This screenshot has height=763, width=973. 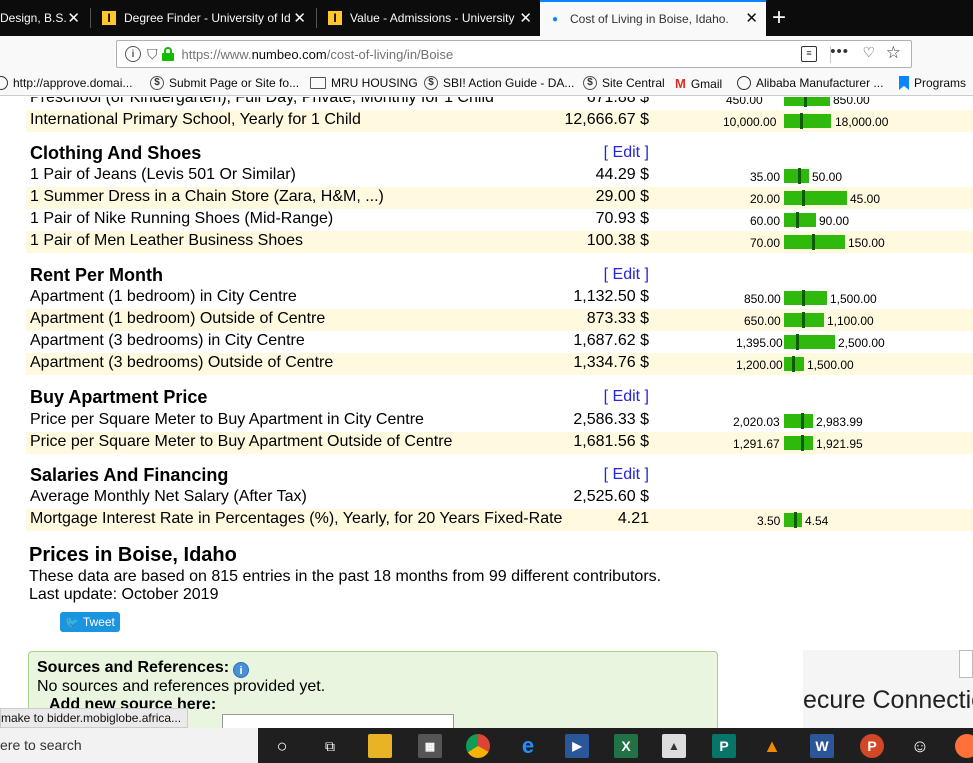 What do you see at coordinates (809, 54) in the screenshot?
I see `reader-view-icon: ≡` at bounding box center [809, 54].